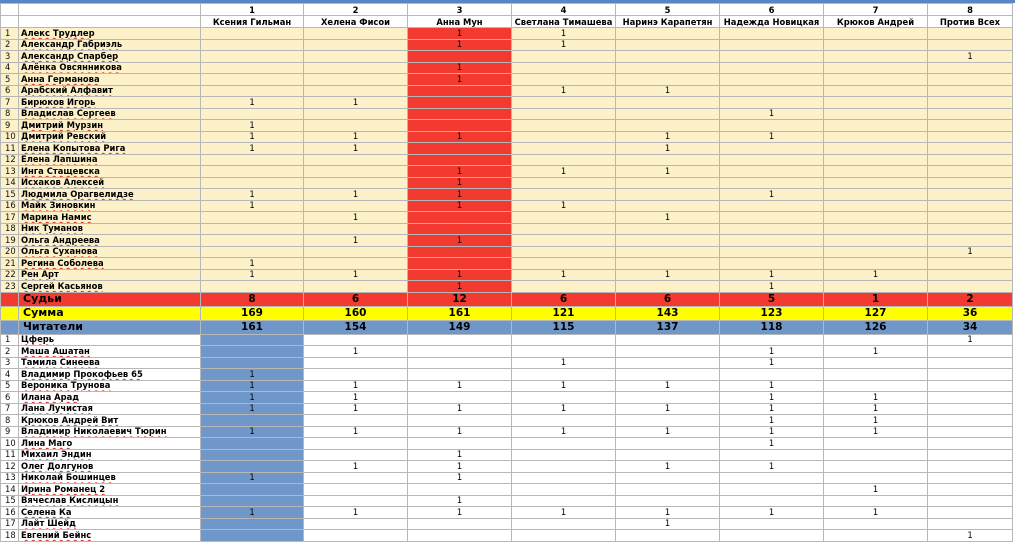  Describe the element at coordinates (109, 194) in the screenshot. I see `row-name-cell: Людмила Орагвелидзе` at that location.